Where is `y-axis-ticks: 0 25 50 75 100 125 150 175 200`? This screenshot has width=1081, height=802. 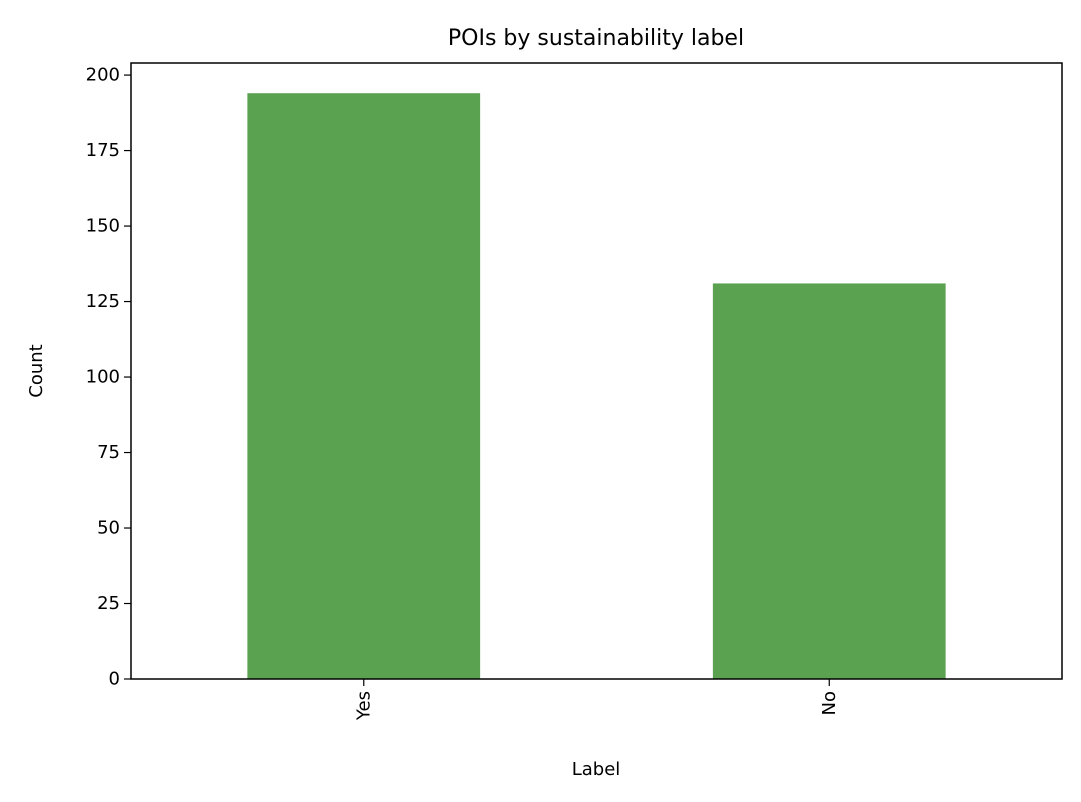 y-axis-ticks: 0 25 50 75 100 125 150 175 200 is located at coordinates (108, 377).